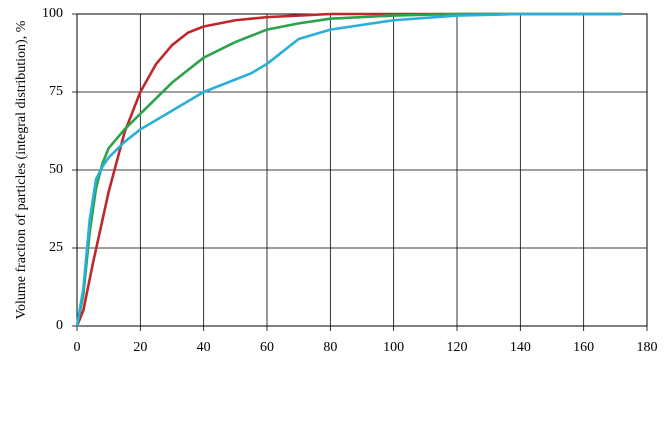 This screenshot has height=440, width=668. I want to click on x-tick-label: 40, so click(204, 347).